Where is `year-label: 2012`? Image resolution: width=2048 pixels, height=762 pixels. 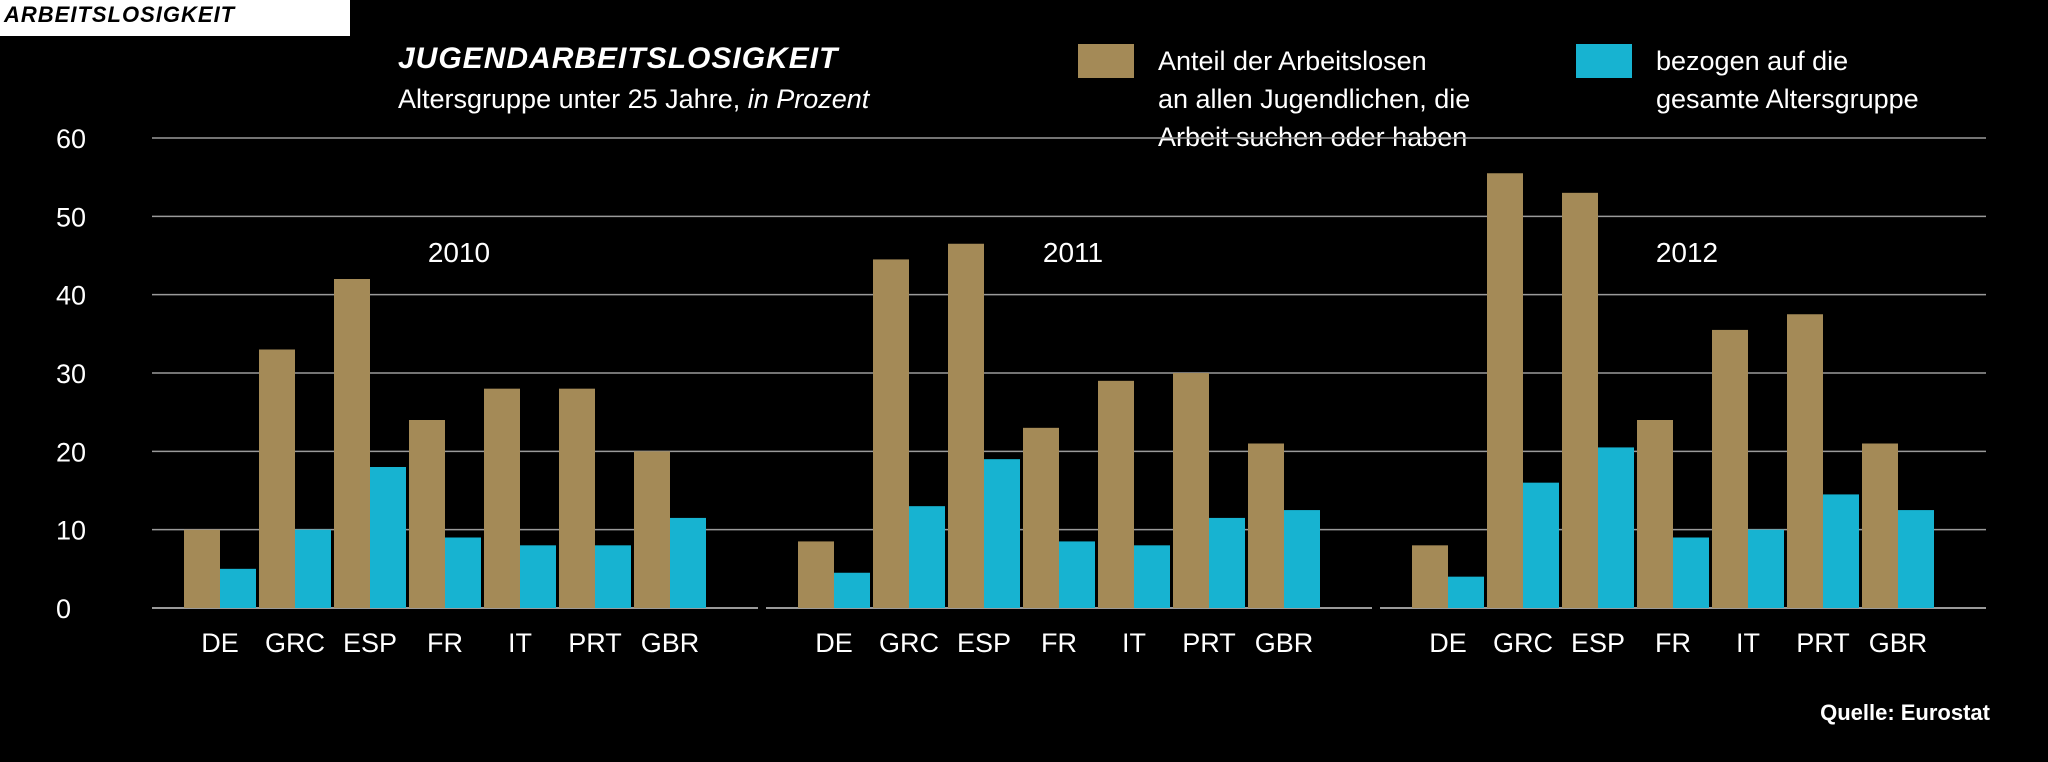
year-label: 2012 is located at coordinates (1687, 252).